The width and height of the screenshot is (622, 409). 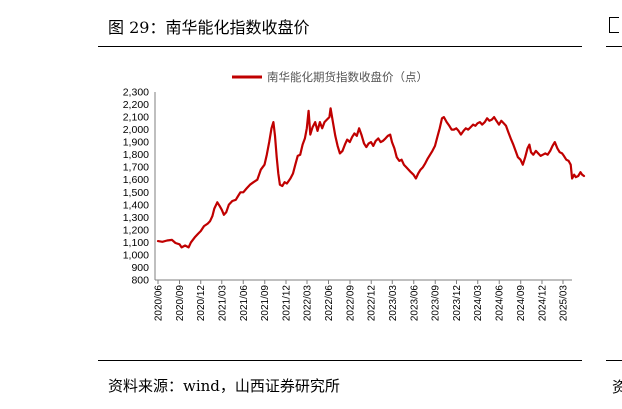 I want to click on figure-title: 图 29：南华能化指数收盘价, so click(x=209, y=27).